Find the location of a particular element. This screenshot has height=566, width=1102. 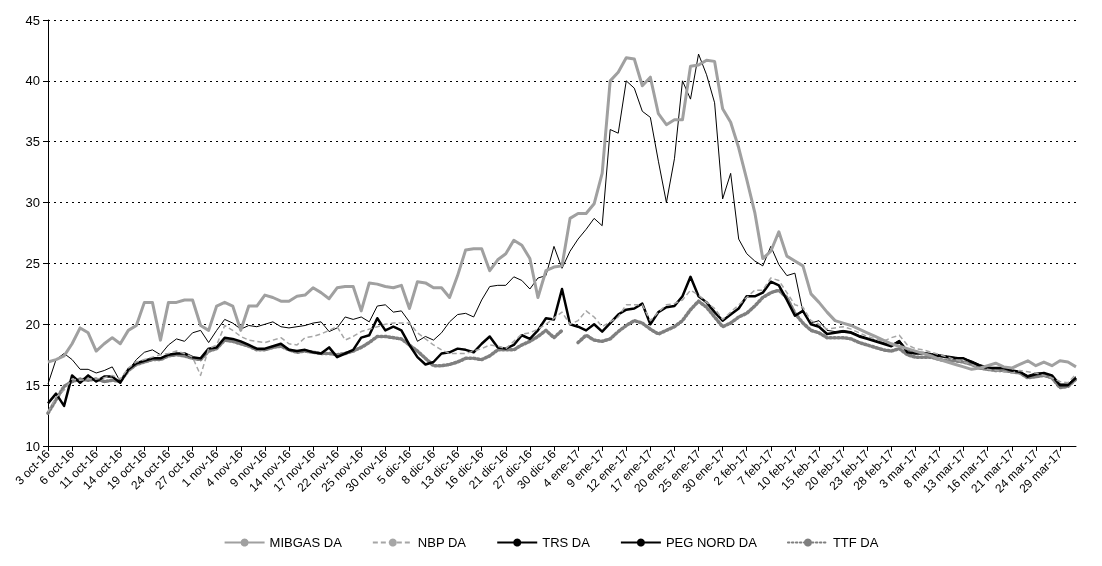

legend-label: PEG NORD DA is located at coordinates (711, 542).